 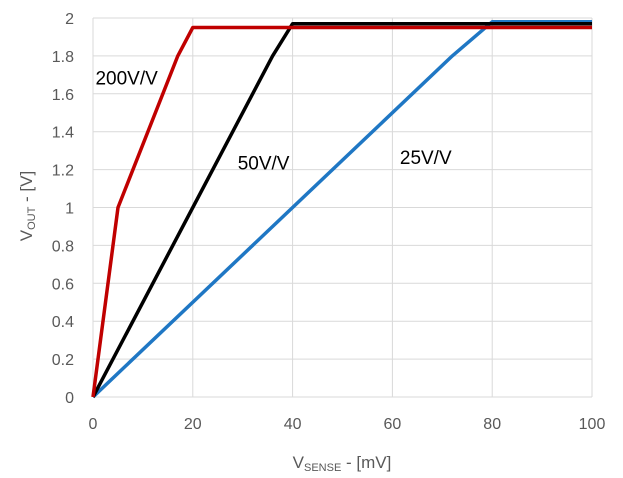 What do you see at coordinates (26, 235) in the screenshot?
I see `y-axis-label-main: V` at bounding box center [26, 235].